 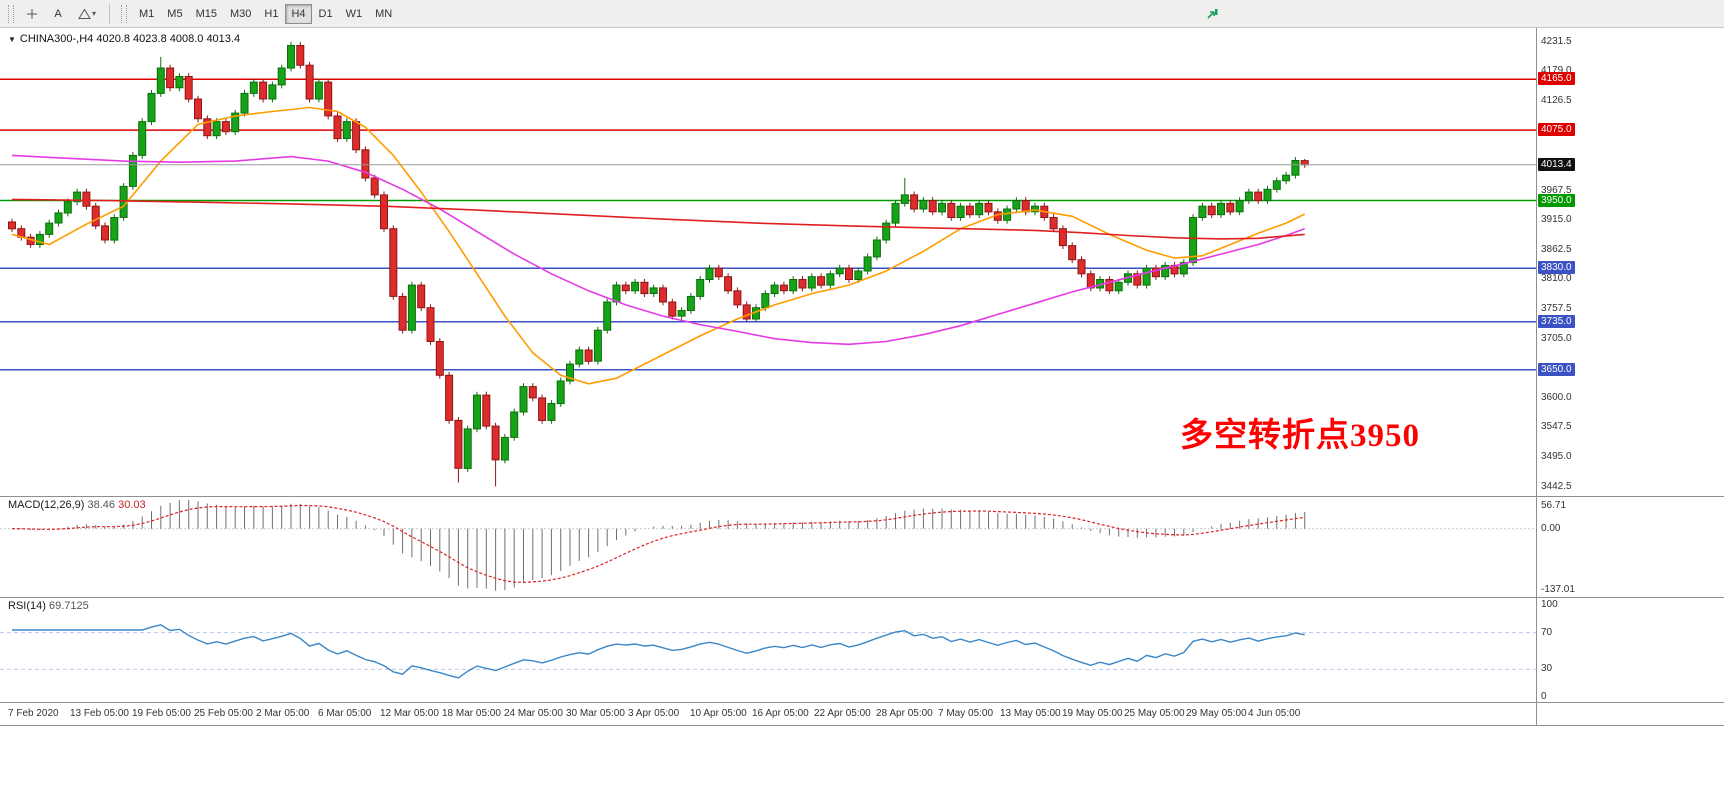 I want to click on price-badge-3950.0: 3950.0, so click(x=1556, y=200).